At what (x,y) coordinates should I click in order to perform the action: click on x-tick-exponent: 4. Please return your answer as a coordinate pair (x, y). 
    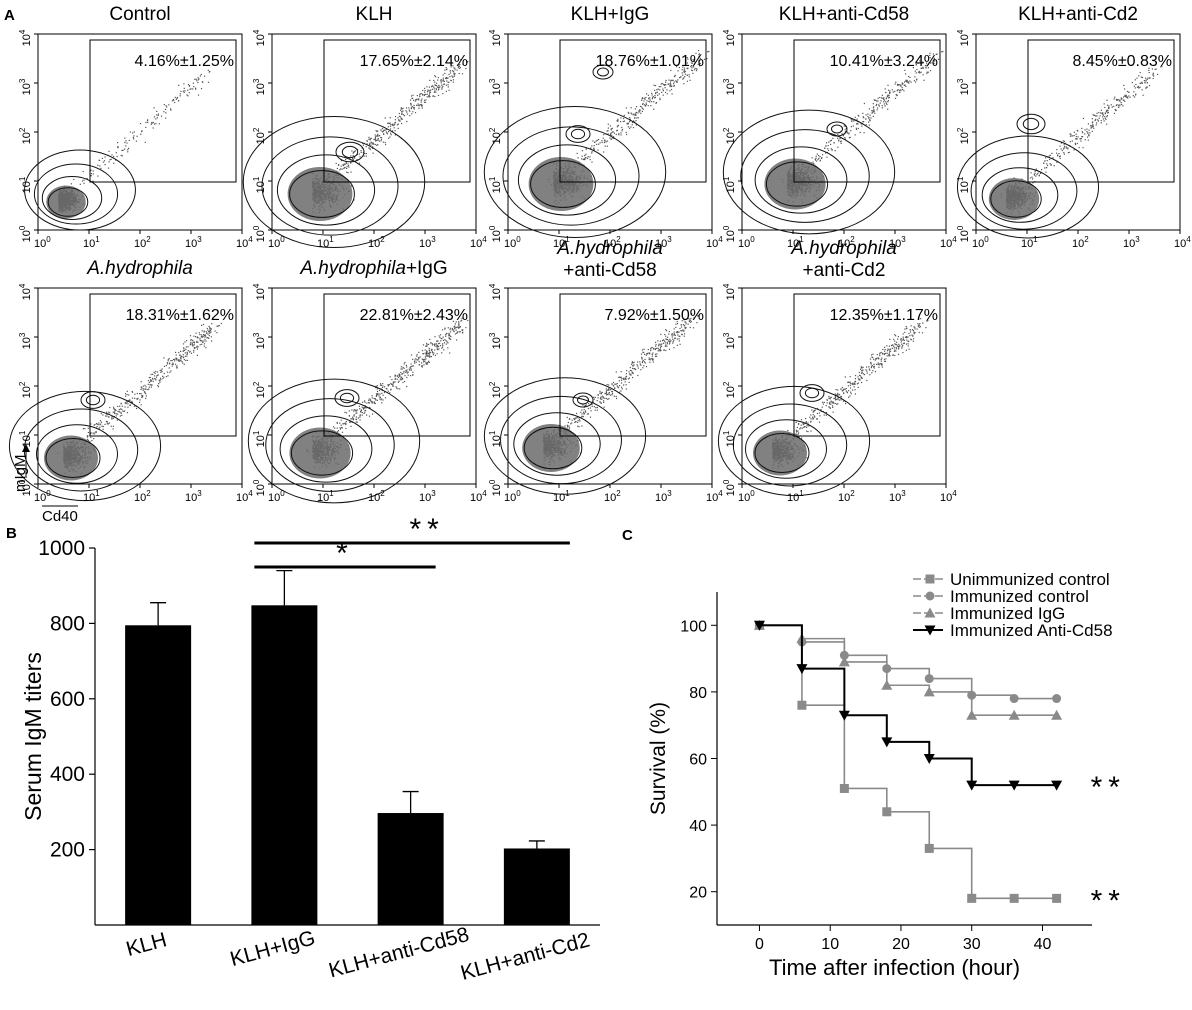
    Looking at the image, I should click on (484, 239).